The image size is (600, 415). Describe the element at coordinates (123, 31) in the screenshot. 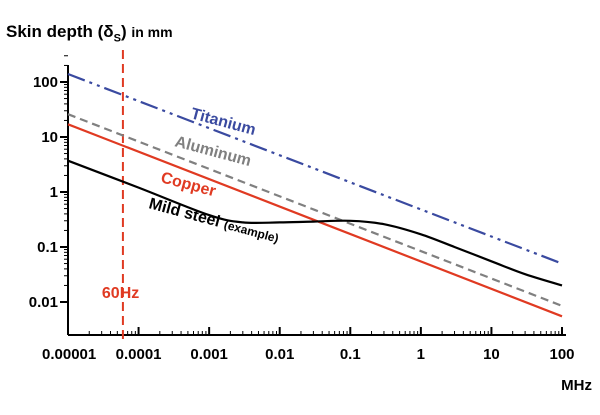

I see `y-axis-title-suffix: )` at that location.